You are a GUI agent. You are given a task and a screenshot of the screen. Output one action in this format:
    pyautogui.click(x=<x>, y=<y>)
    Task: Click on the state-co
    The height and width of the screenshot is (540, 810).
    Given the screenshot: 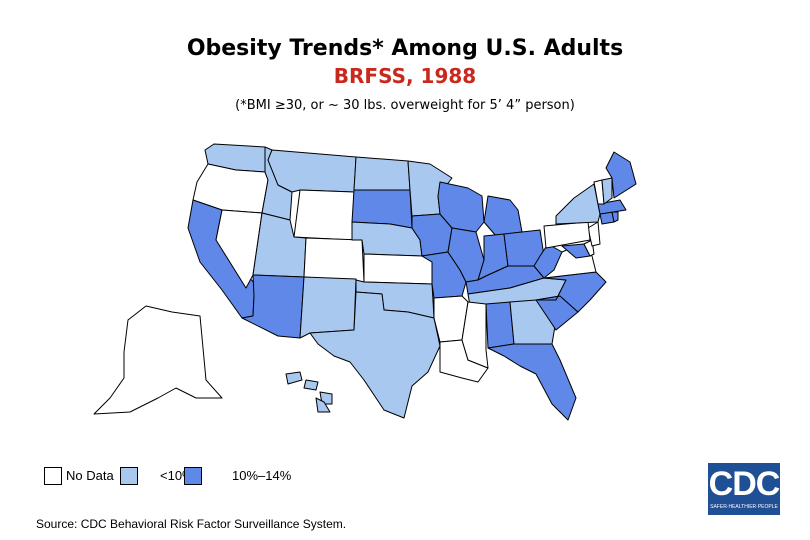 What is the action you would take?
    pyautogui.click(x=334, y=260)
    